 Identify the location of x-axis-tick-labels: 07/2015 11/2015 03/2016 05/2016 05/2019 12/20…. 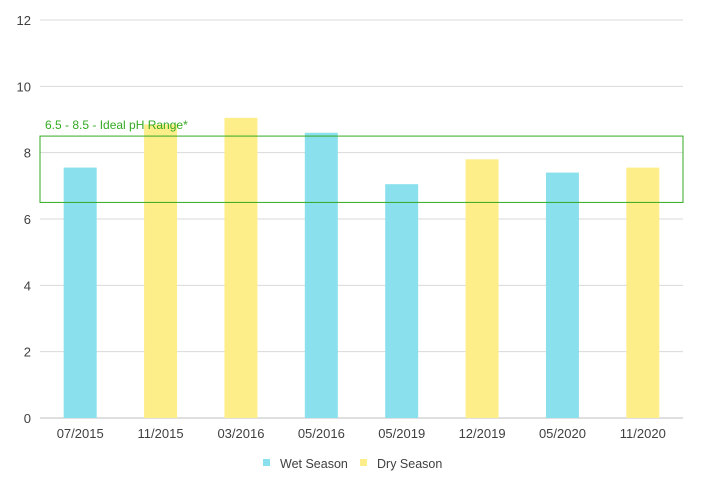
(361, 433).